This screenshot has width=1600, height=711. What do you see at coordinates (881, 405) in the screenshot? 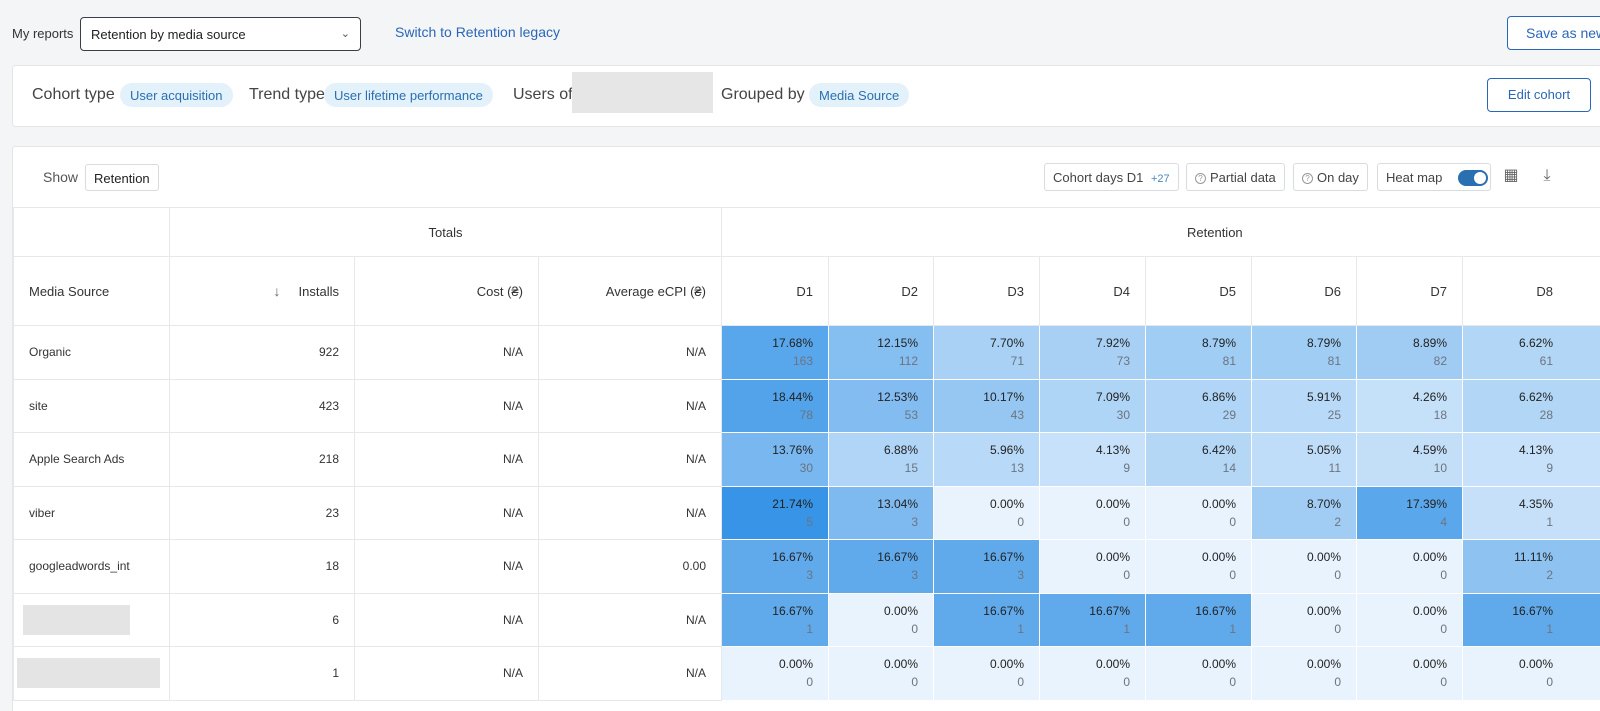
I see `retention-cell: 12.53% 53` at bounding box center [881, 405].